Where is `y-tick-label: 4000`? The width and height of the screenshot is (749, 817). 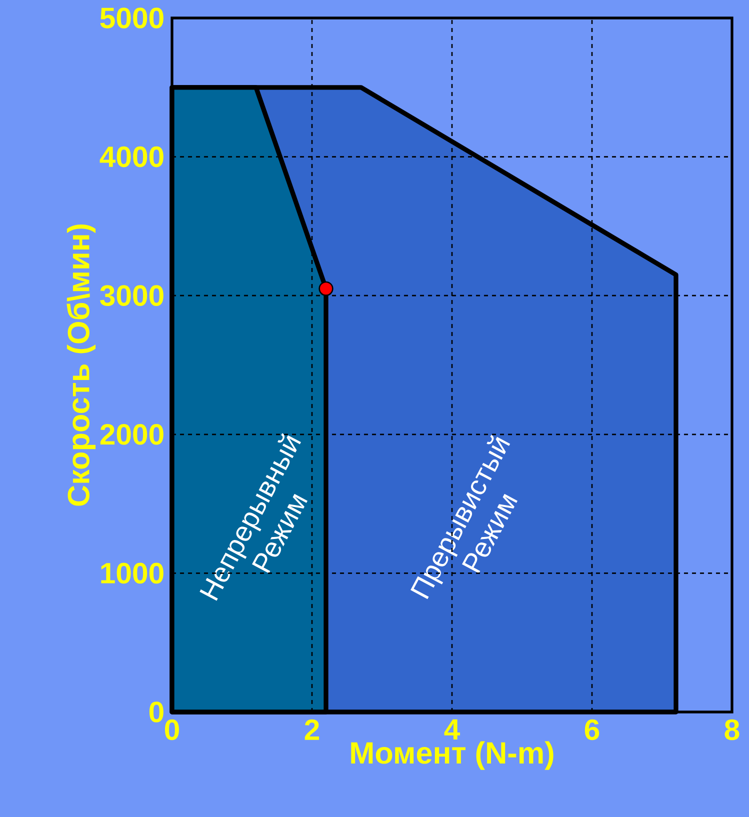
y-tick-label: 4000 is located at coordinates (132, 157).